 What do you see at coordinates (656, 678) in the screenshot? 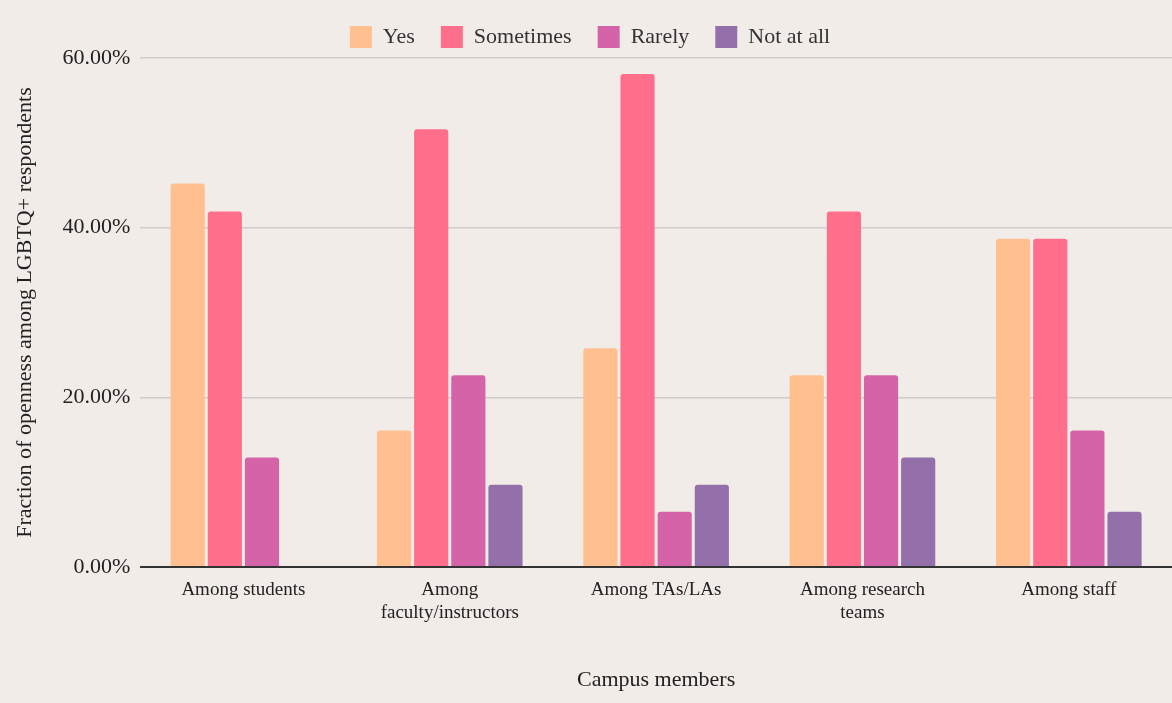
I see `x-axis-title: Campus members` at bounding box center [656, 678].